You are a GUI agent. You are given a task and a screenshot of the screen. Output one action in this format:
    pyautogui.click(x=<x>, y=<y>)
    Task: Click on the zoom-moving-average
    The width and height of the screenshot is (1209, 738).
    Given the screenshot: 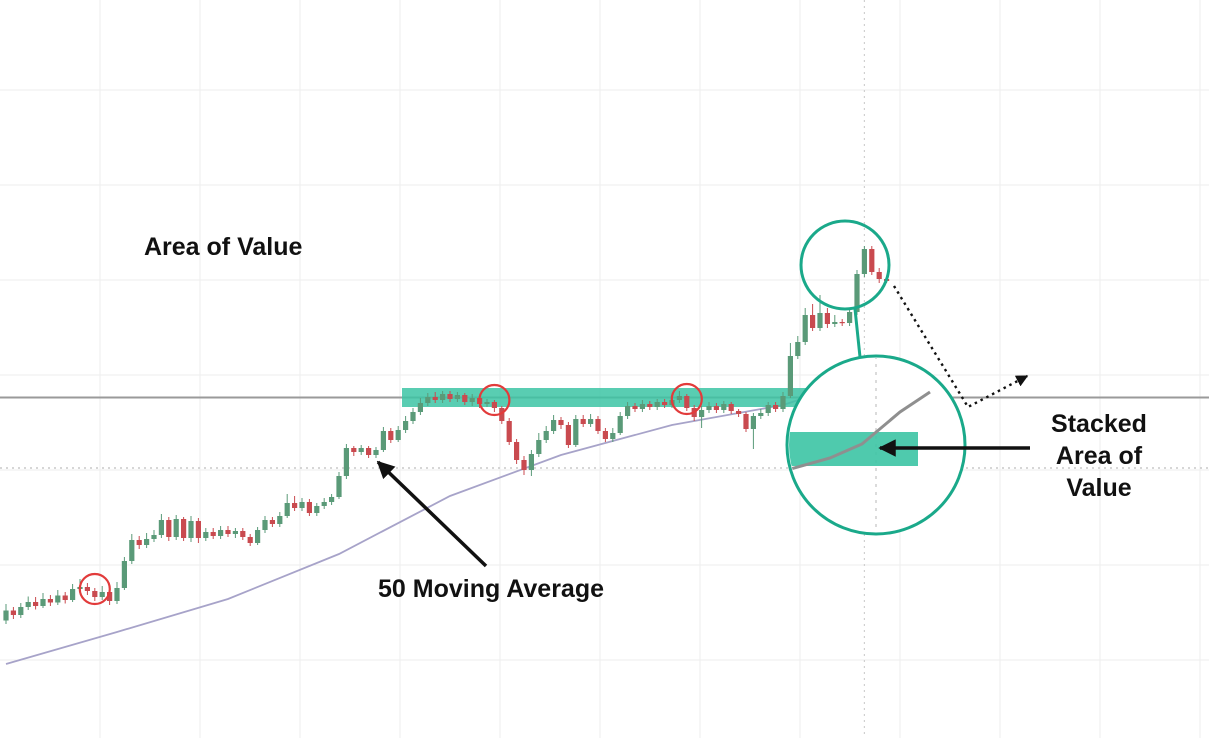 What is the action you would take?
    pyautogui.click(x=860, y=431)
    